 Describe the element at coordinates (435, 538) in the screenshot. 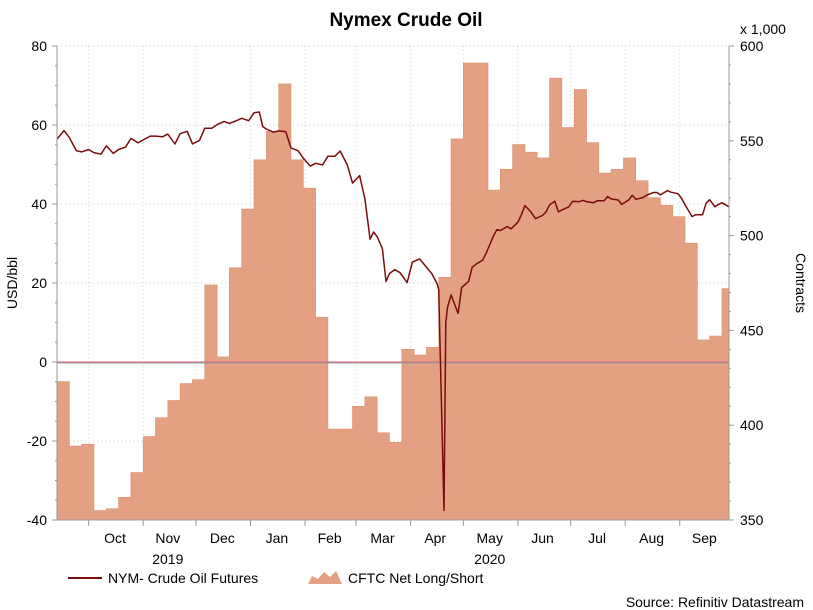

I see `x-tick-label: Apr` at that location.